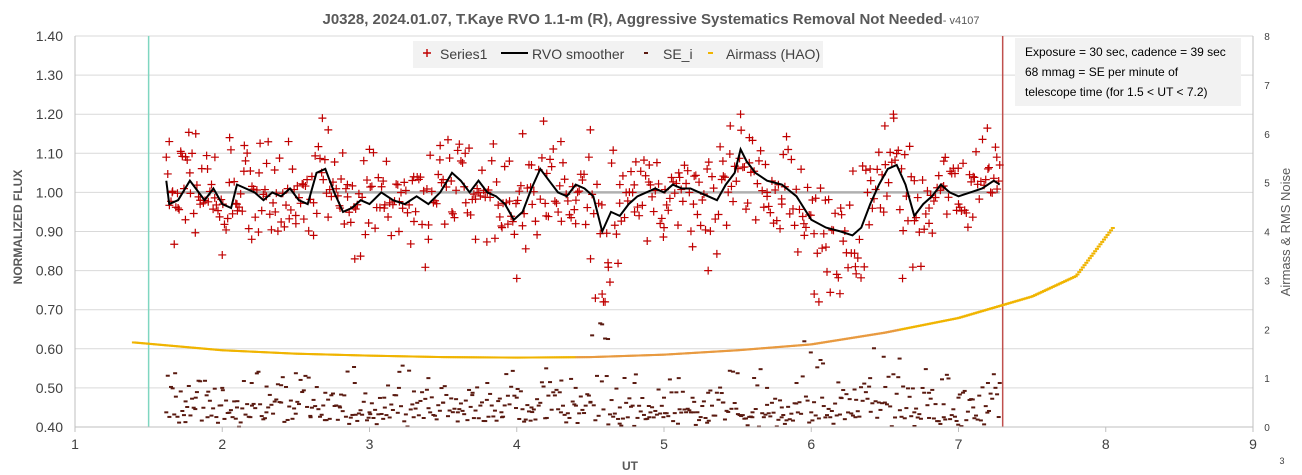 The width and height of the screenshot is (1302, 475). What do you see at coordinates (1267, 86) in the screenshot?
I see `y2-tick-label: 7` at bounding box center [1267, 86].